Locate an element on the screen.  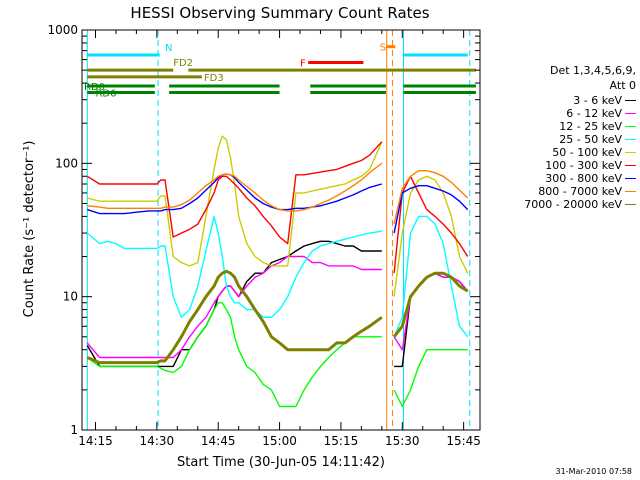
chart-title: HESSI Observing Summary Count Rates is located at coordinates (279, 13).